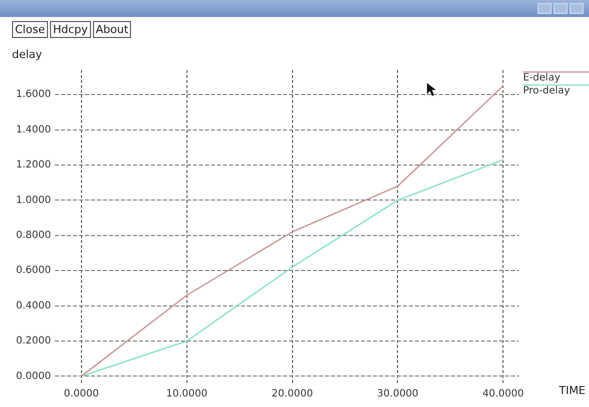 The image size is (589, 407). Describe the element at coordinates (33, 270) in the screenshot. I see `y-tick-label: 0.6000` at that location.